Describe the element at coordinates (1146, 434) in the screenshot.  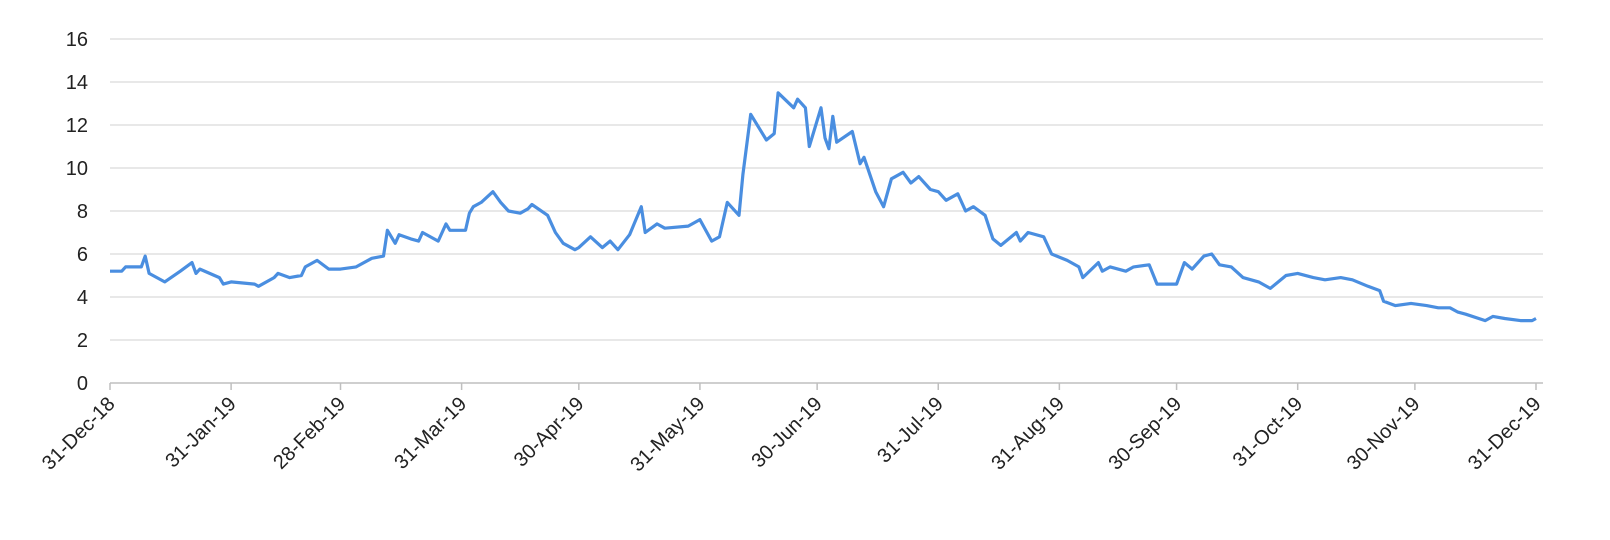
I see `x-tick-label: 30-Sep-19` at that location.